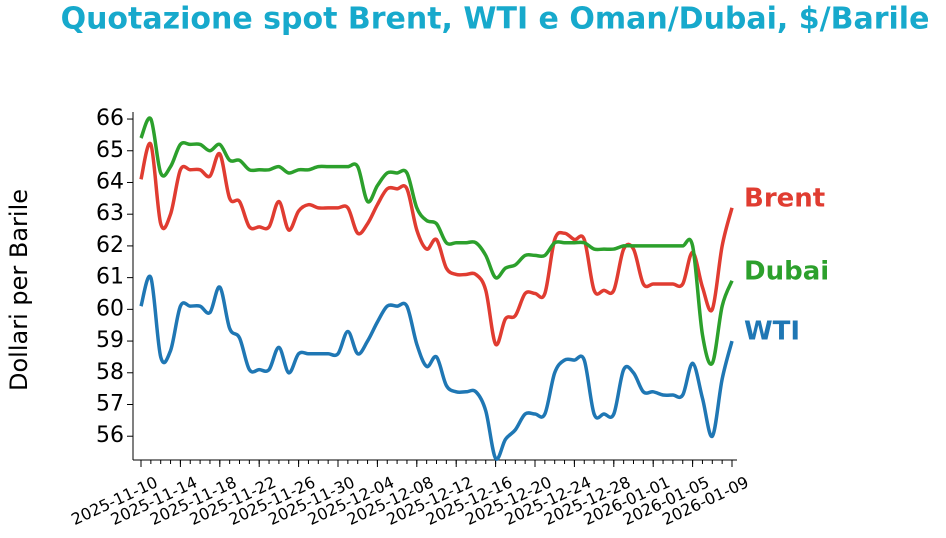  I want to click on y-tick-label: 63, so click(110, 213).